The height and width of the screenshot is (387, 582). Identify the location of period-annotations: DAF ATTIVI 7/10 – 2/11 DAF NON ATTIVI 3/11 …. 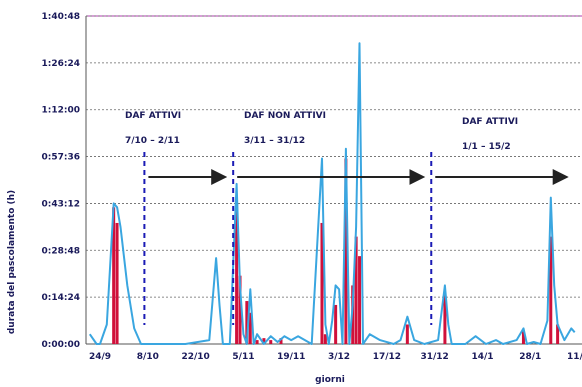
(321, 131).